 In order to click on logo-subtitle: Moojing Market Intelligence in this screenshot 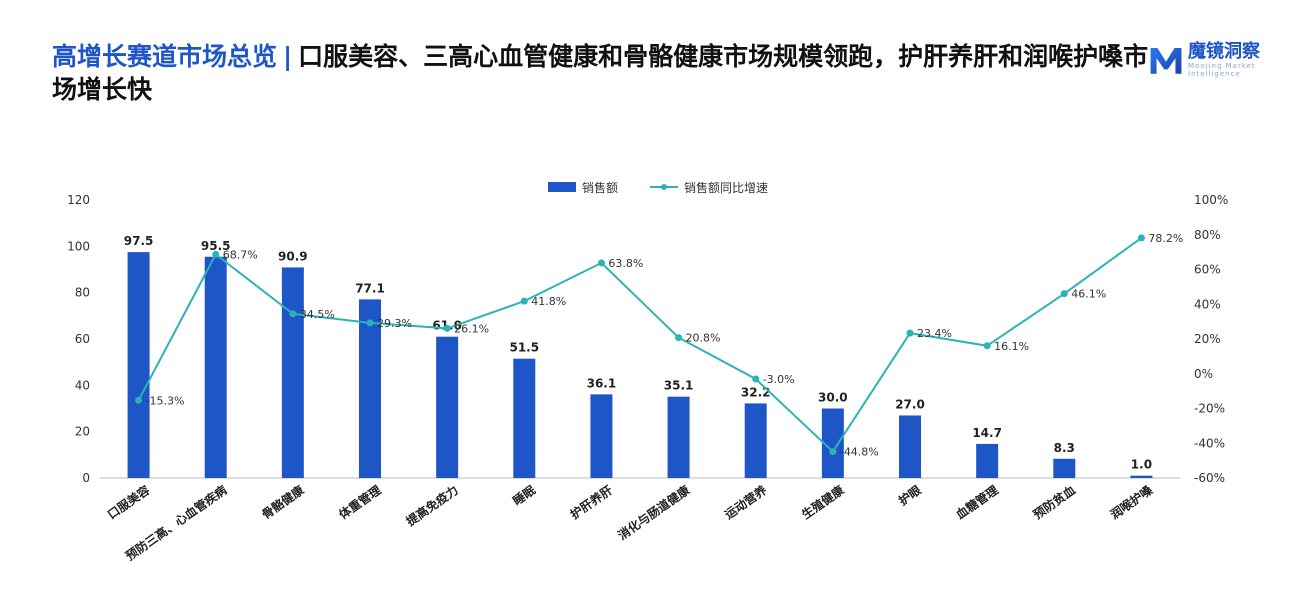, I will do `click(1222, 70)`.